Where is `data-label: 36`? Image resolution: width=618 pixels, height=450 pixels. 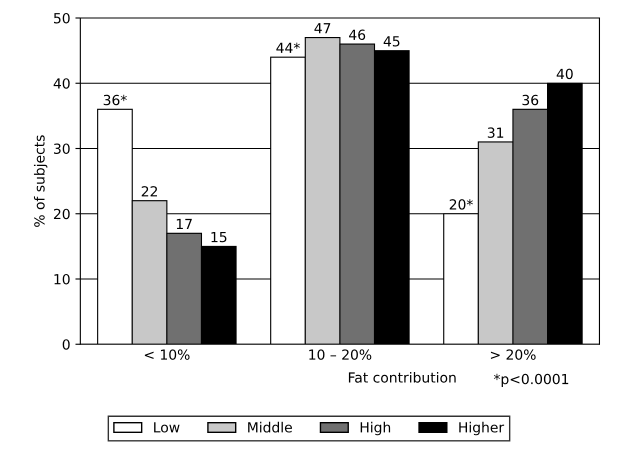
data-label: 36 is located at coordinates (530, 100).